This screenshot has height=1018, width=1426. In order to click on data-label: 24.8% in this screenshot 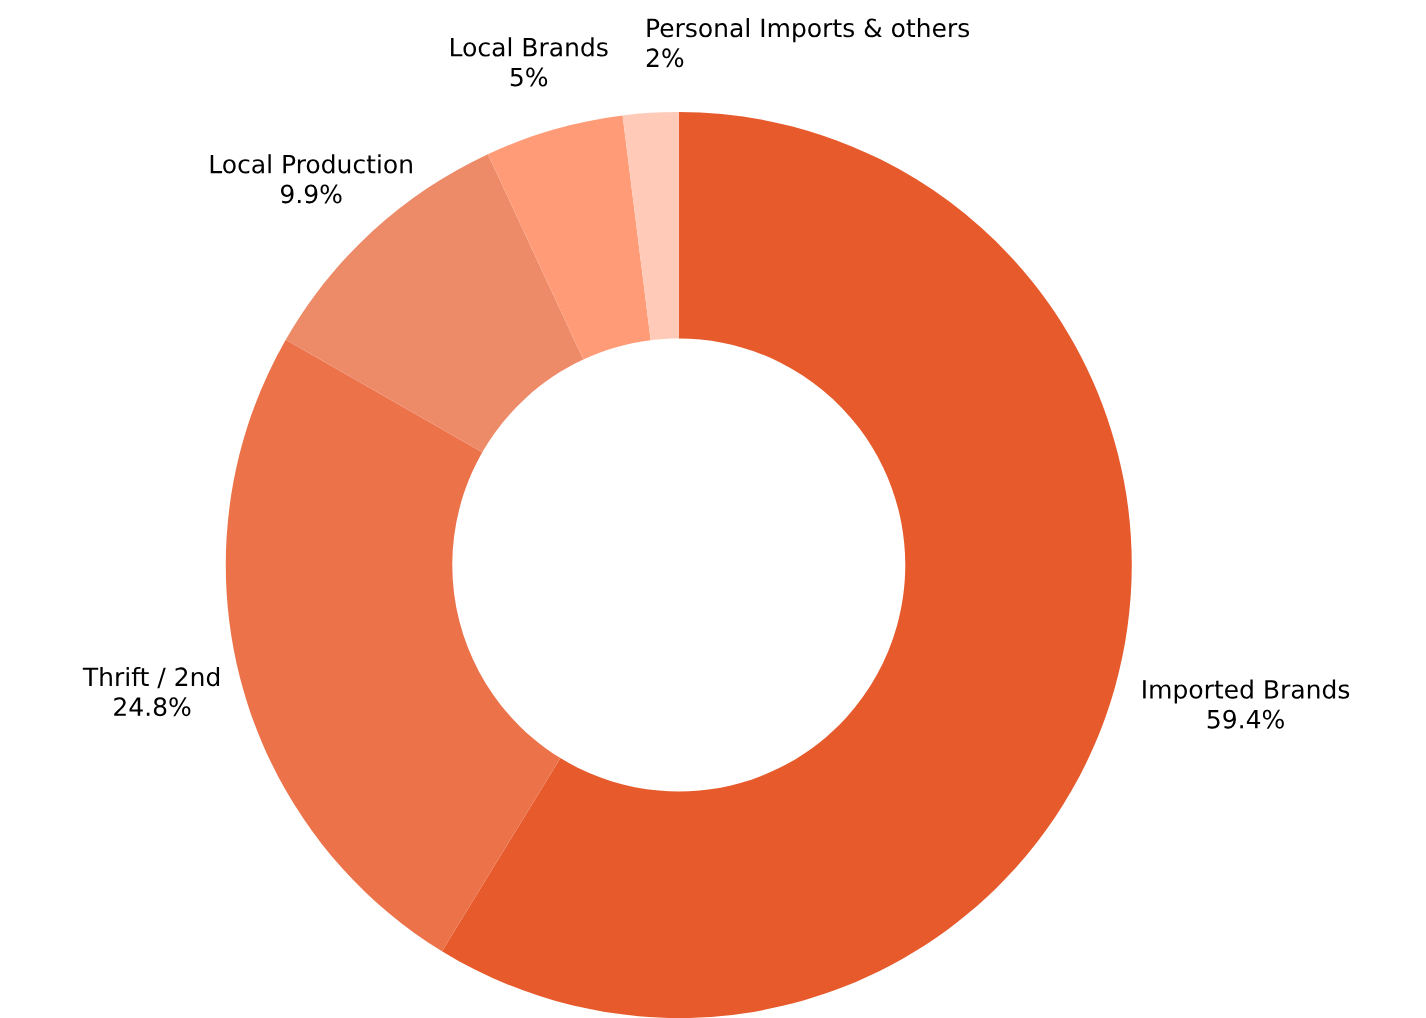, I will do `click(152, 707)`.